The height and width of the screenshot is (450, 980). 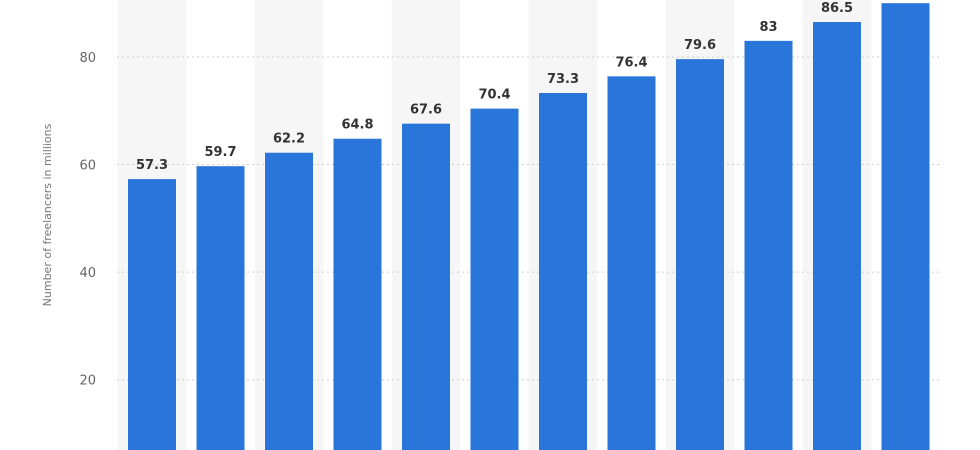 What do you see at coordinates (87, 220) in the screenshot?
I see `y-axis-ticks: 20 40 60 80` at bounding box center [87, 220].